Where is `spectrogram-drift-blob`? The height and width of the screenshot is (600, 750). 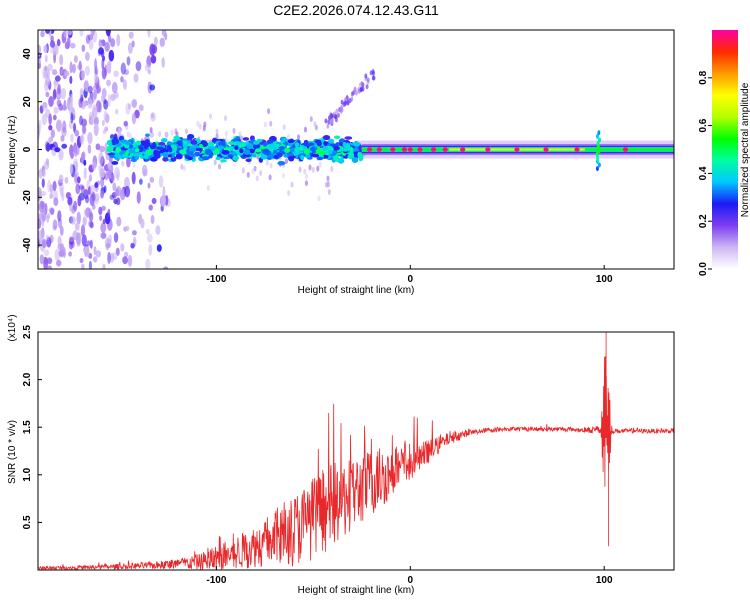 spectrogram-drift-blob is located at coordinates (335, 117).